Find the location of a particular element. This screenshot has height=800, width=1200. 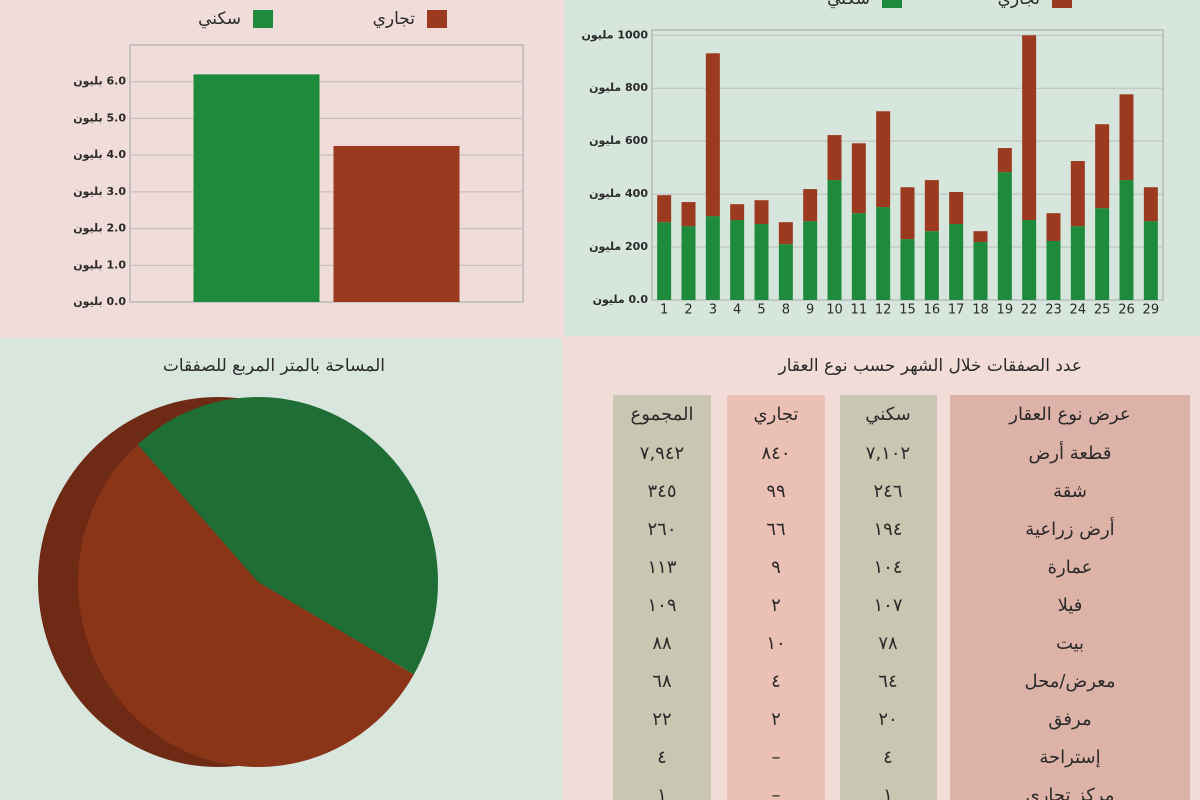

x-tick-label: 18 is located at coordinates (980, 310).